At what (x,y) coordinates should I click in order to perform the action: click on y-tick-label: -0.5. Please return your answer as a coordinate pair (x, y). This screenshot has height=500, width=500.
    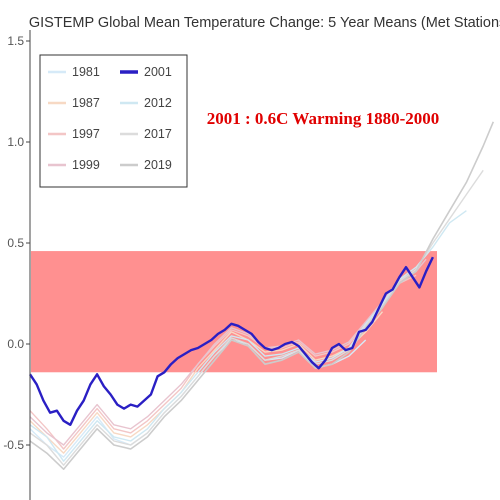
    Looking at the image, I should click on (13, 445).